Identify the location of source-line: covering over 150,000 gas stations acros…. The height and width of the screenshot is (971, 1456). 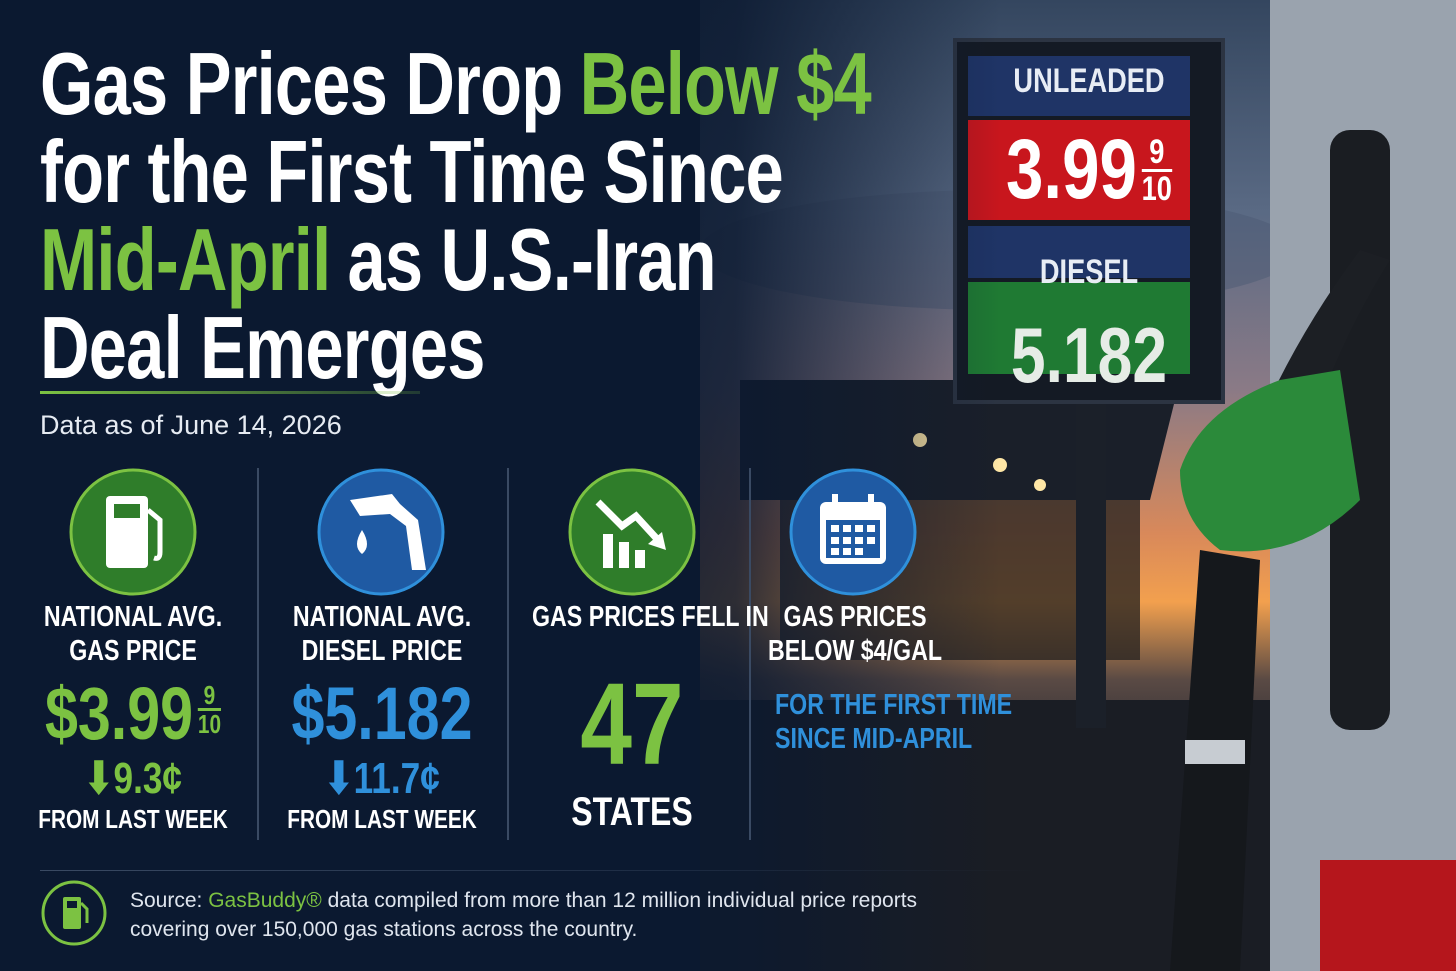
(384, 929).